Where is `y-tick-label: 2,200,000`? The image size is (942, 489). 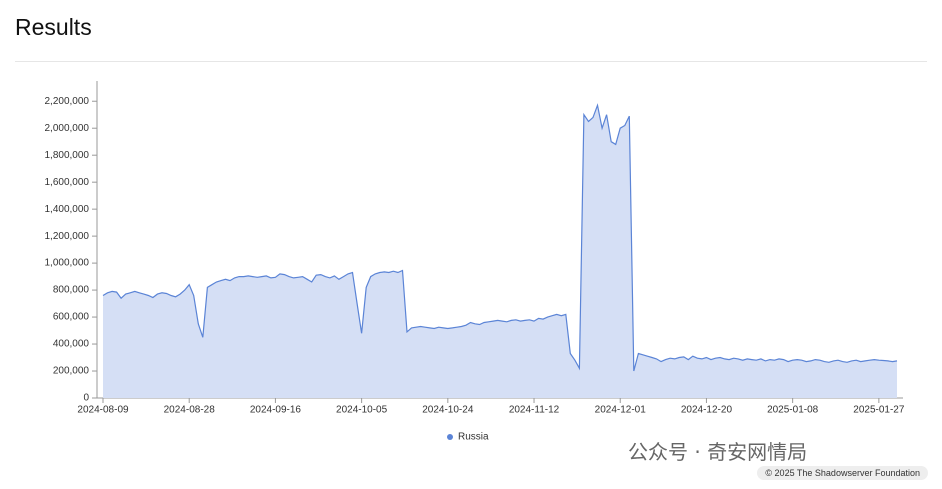
y-tick-label: 2,200,000 is located at coordinates (67, 101).